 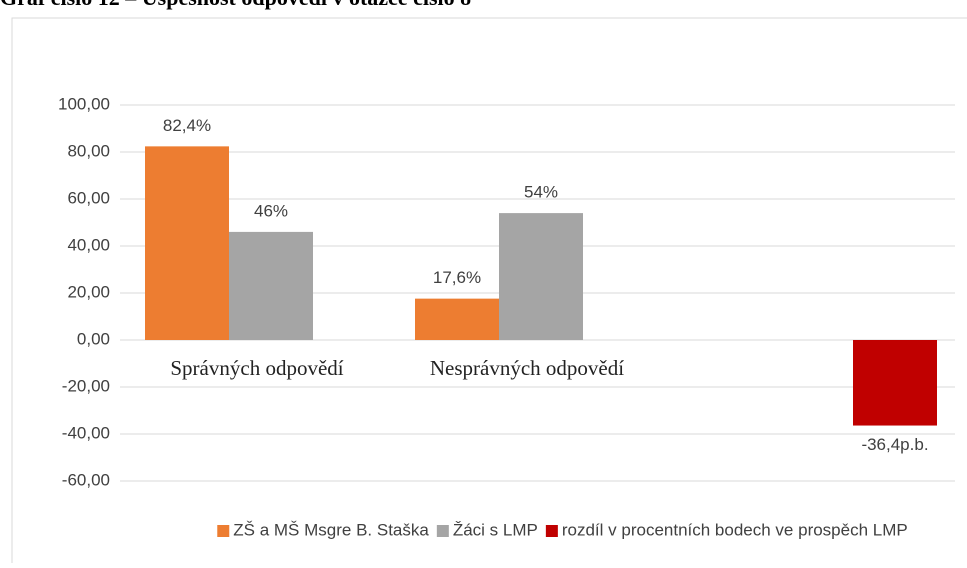 I want to click on y-tick-label: 100,00, so click(x=84, y=103).